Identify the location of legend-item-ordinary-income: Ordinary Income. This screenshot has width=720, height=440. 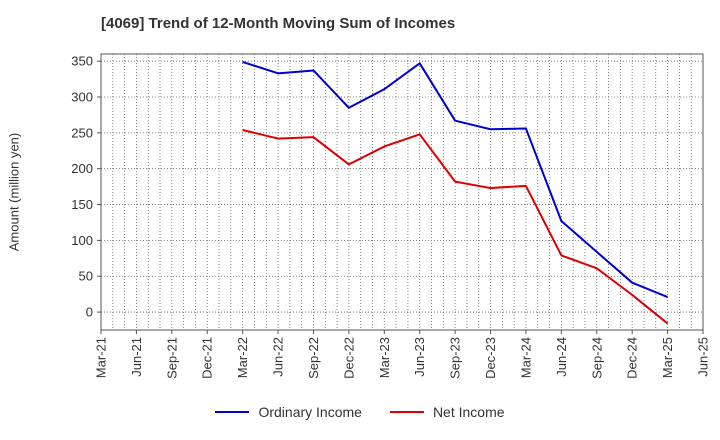
(288, 412).